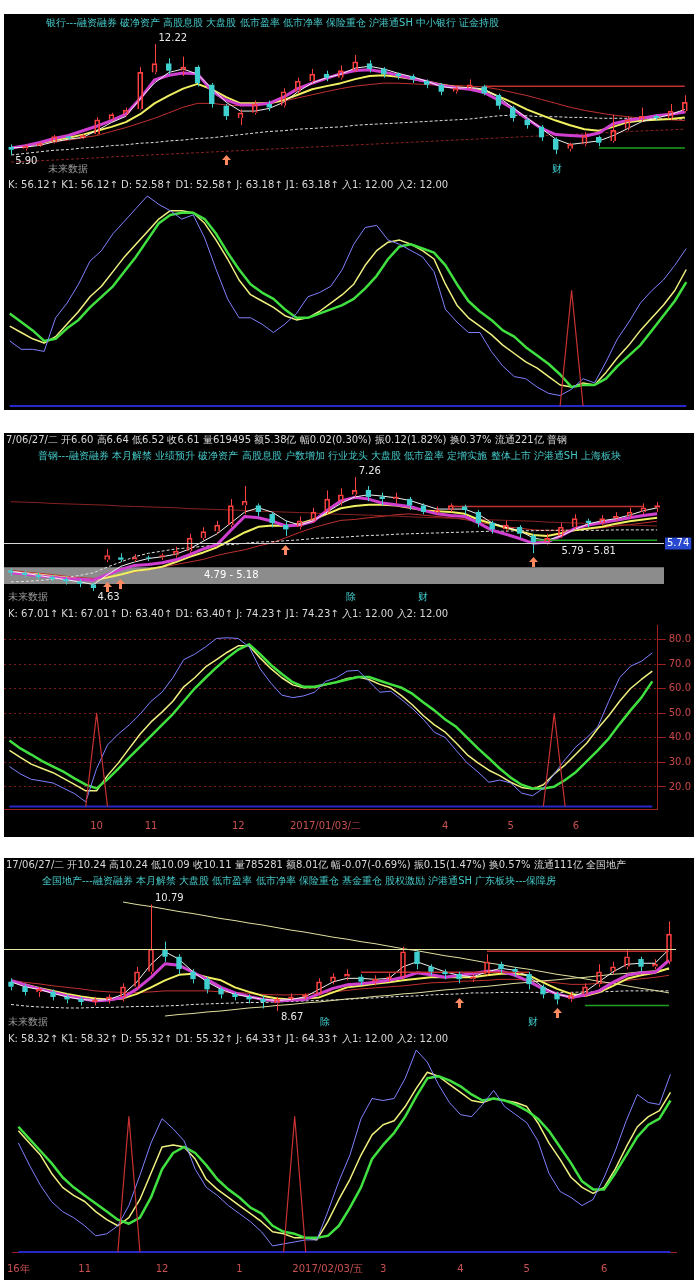 The height and width of the screenshot is (1284, 699). I want to click on chart-title: 全国地产---融资融券 本月解禁 大盘股 低市盈率 低市净率 保险重仓 基金重仓 股权激励 沪港通SH 广东板块---保障房, so click(299, 881).